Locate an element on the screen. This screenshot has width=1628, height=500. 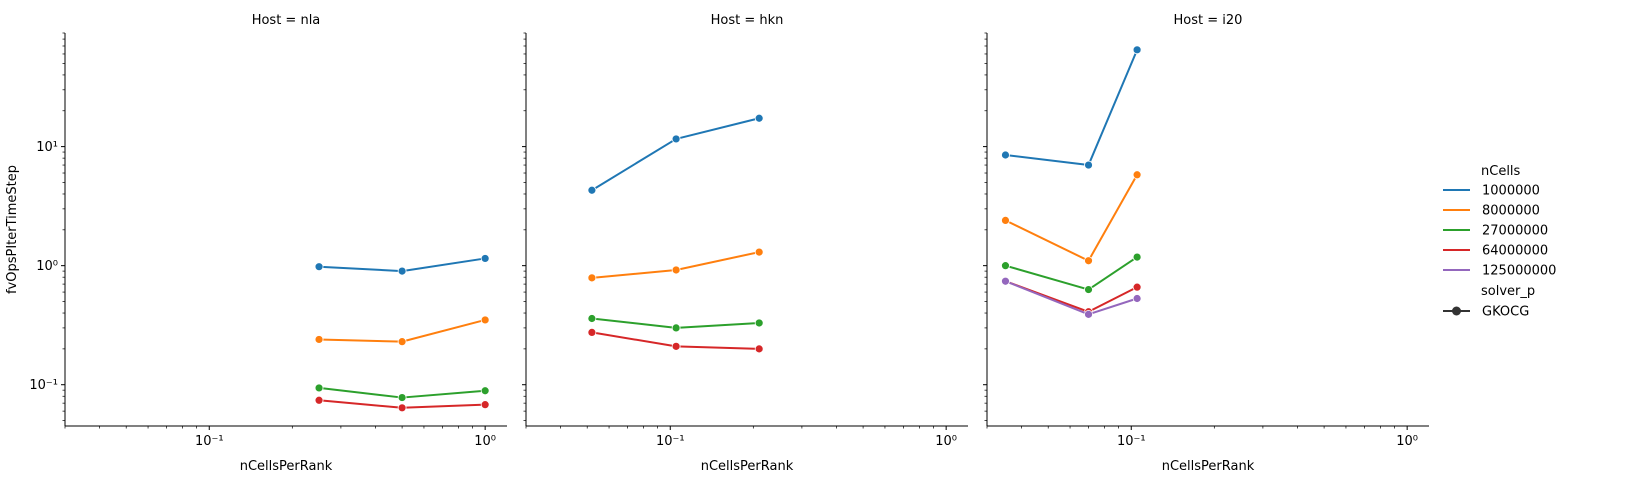
legend-entry: 8000000 is located at coordinates (1511, 211).